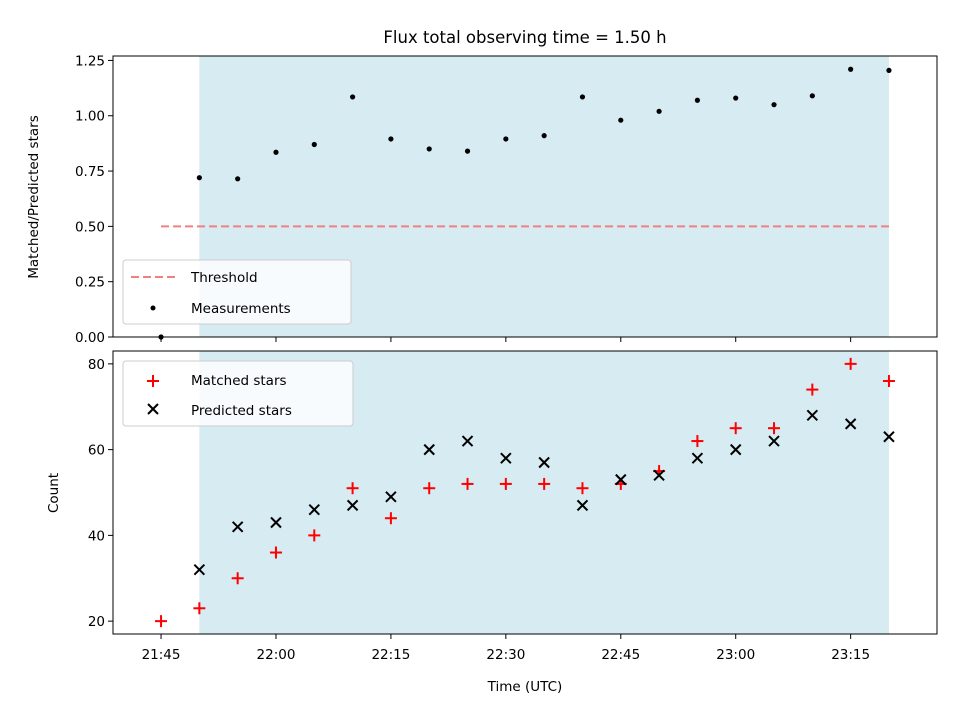 This screenshot has height=720, width=960. I want to click on ratio-x-axis-ticks, so click(506, 339).